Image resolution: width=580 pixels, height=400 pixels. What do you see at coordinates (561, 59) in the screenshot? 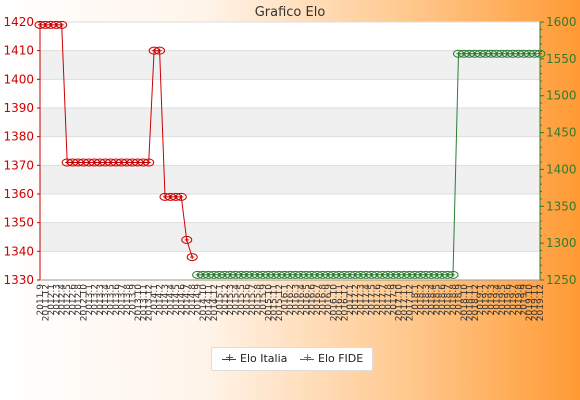
I see `y-right-tick-label: 1550` at bounding box center [561, 59].